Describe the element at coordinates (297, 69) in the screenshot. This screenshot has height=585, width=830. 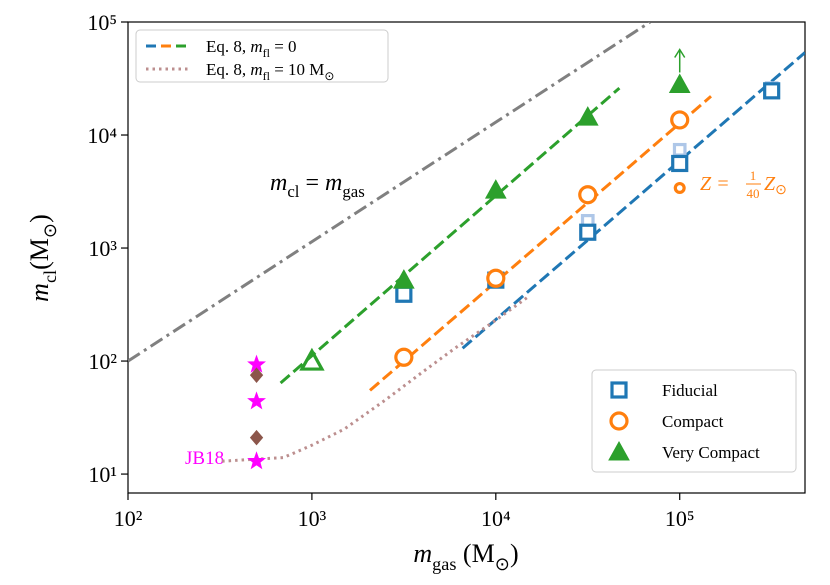
I see `text-part: = 10 M` at that location.